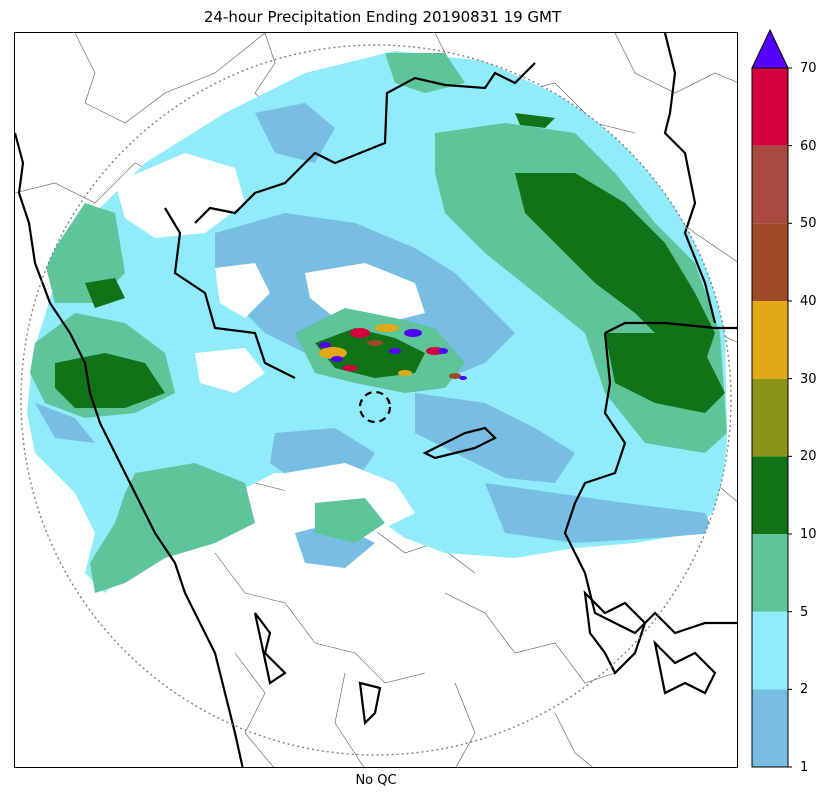 The width and height of the screenshot is (825, 797). Describe the element at coordinates (808, 457) in the screenshot. I see `colorbar-tick-label: 20` at that location.